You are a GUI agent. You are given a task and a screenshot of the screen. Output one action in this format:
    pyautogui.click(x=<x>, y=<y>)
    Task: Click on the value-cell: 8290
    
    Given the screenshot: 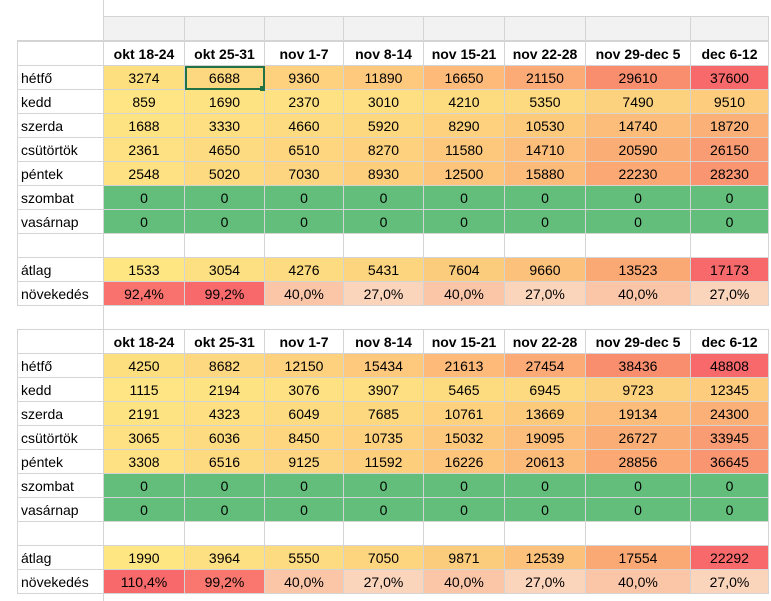 What is the action you would take?
    pyautogui.click(x=464, y=125)
    